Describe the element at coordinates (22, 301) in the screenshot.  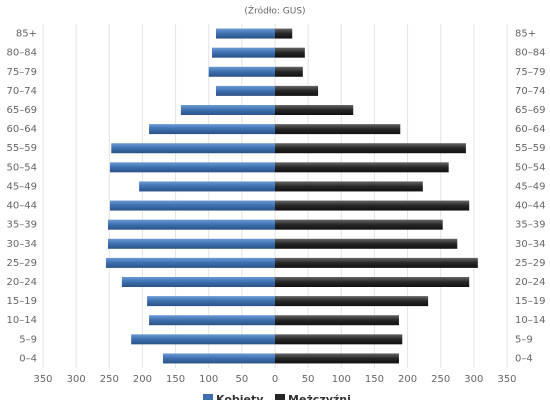
I see `y-tick-label: 15–19` at that location.